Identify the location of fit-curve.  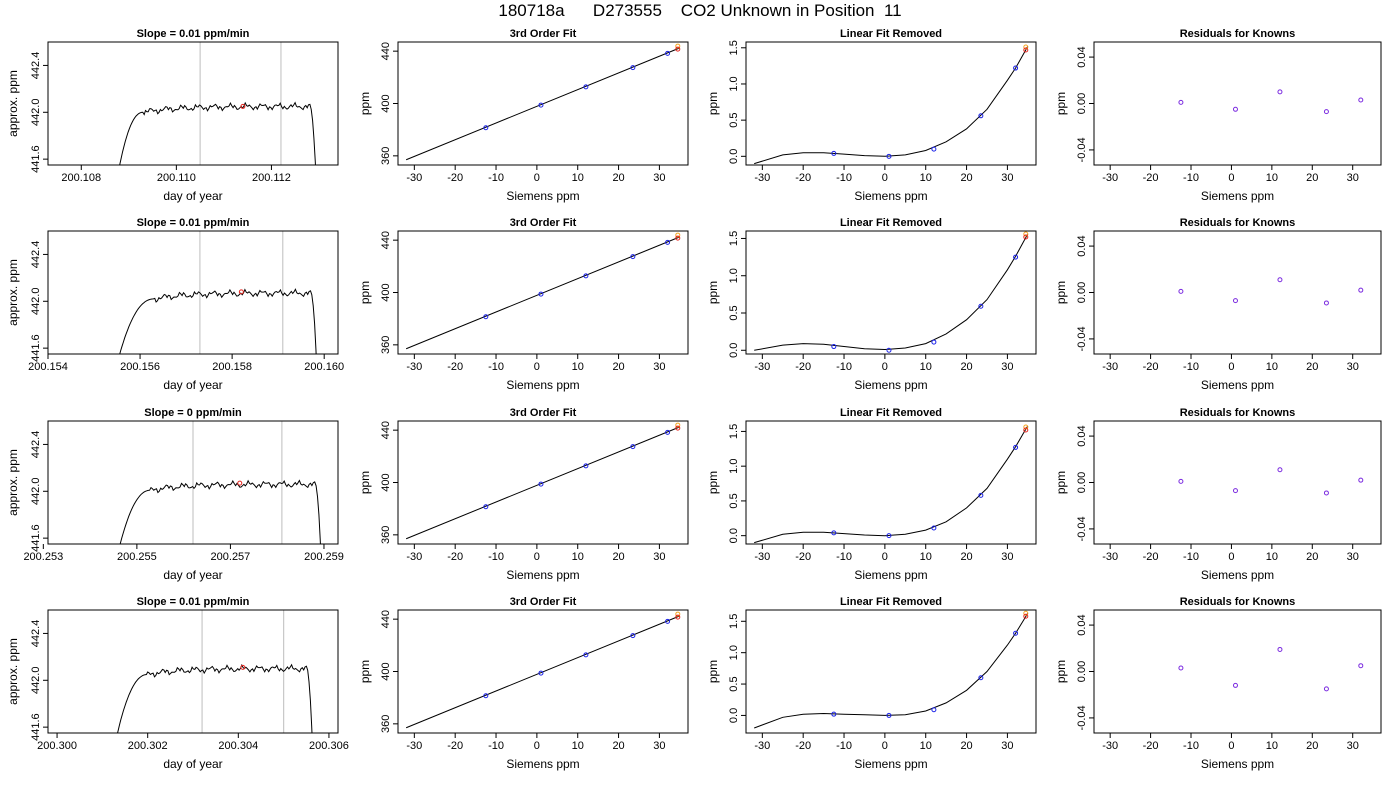
(891, 484).